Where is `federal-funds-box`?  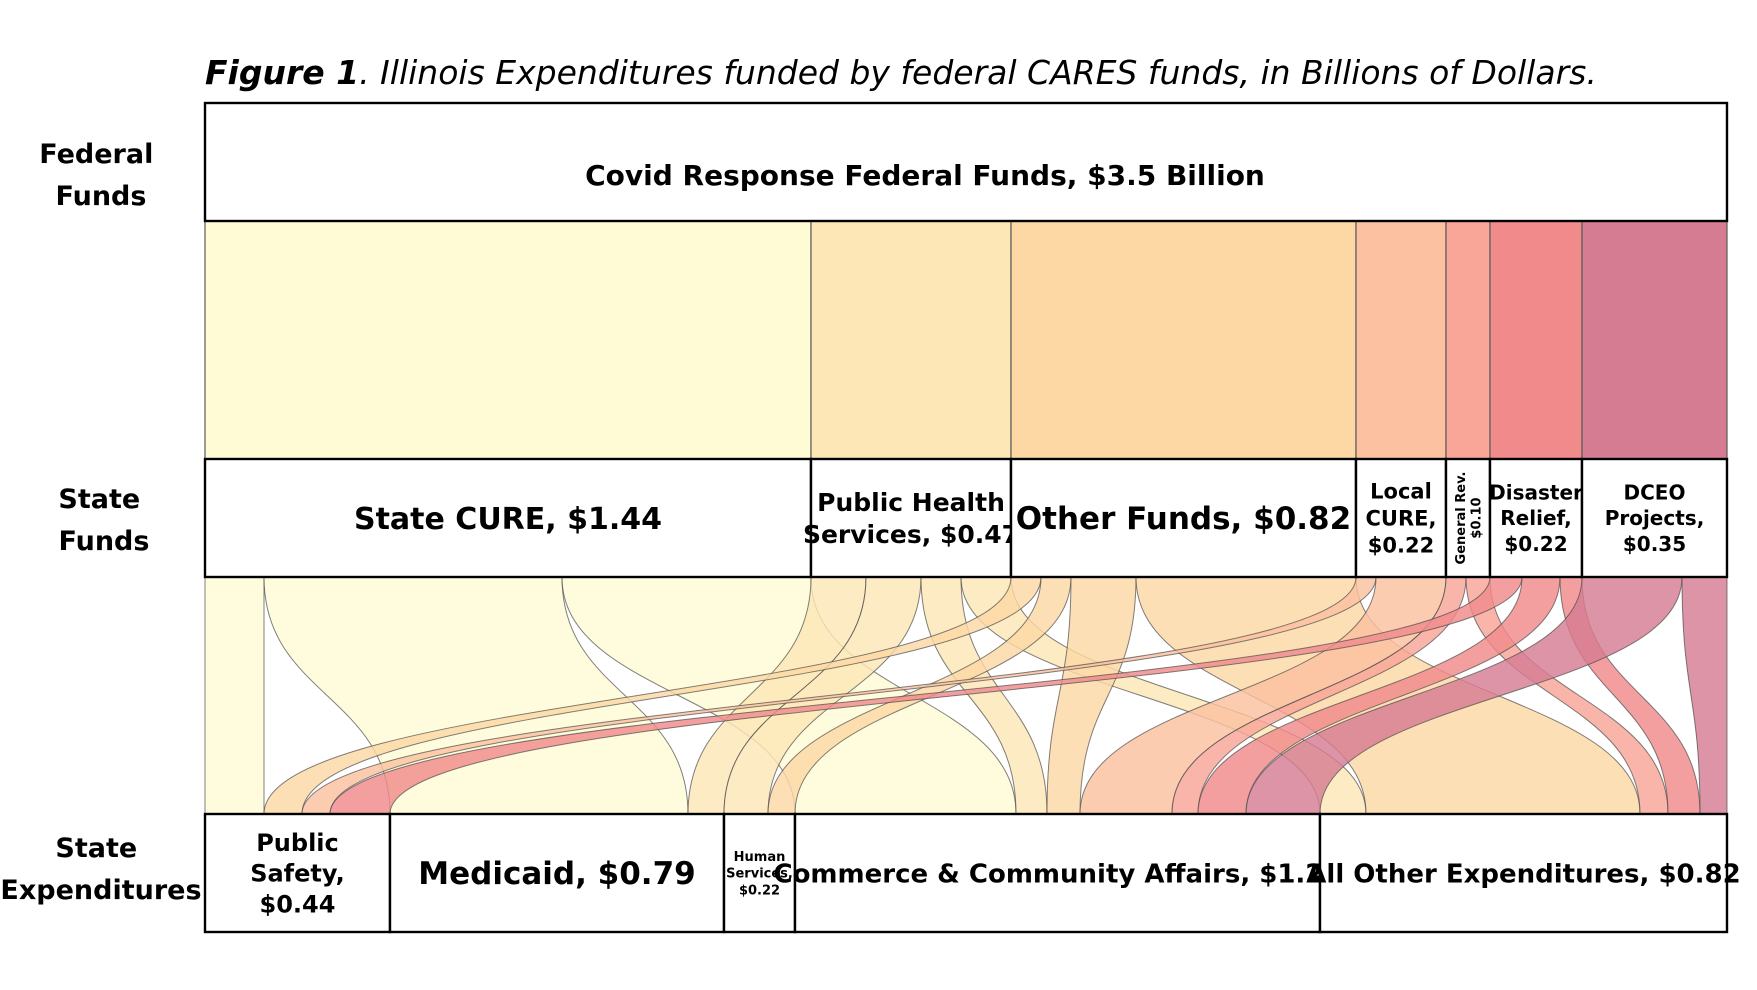
federal-funds-box is located at coordinates (966, 162).